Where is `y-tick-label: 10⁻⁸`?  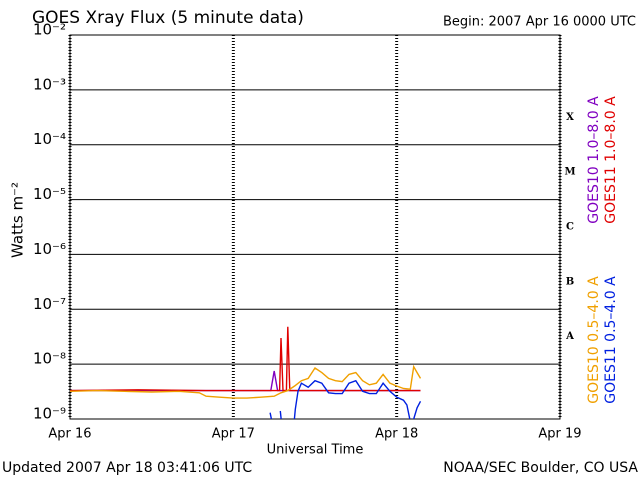
y-tick-label: 10⁻⁸ is located at coordinates (49, 359).